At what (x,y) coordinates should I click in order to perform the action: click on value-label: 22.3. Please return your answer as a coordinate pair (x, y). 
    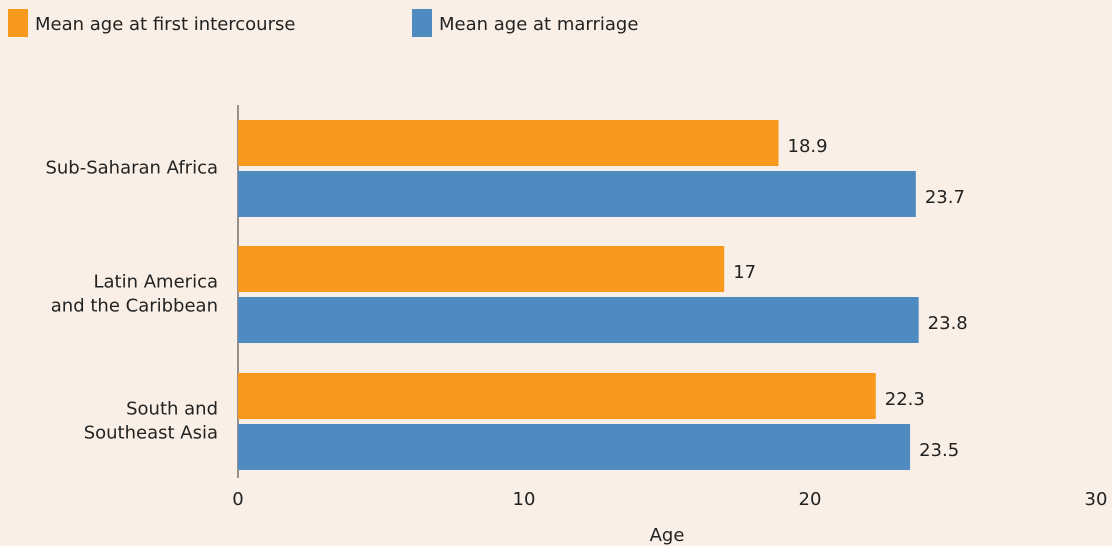
    Looking at the image, I should click on (905, 399).